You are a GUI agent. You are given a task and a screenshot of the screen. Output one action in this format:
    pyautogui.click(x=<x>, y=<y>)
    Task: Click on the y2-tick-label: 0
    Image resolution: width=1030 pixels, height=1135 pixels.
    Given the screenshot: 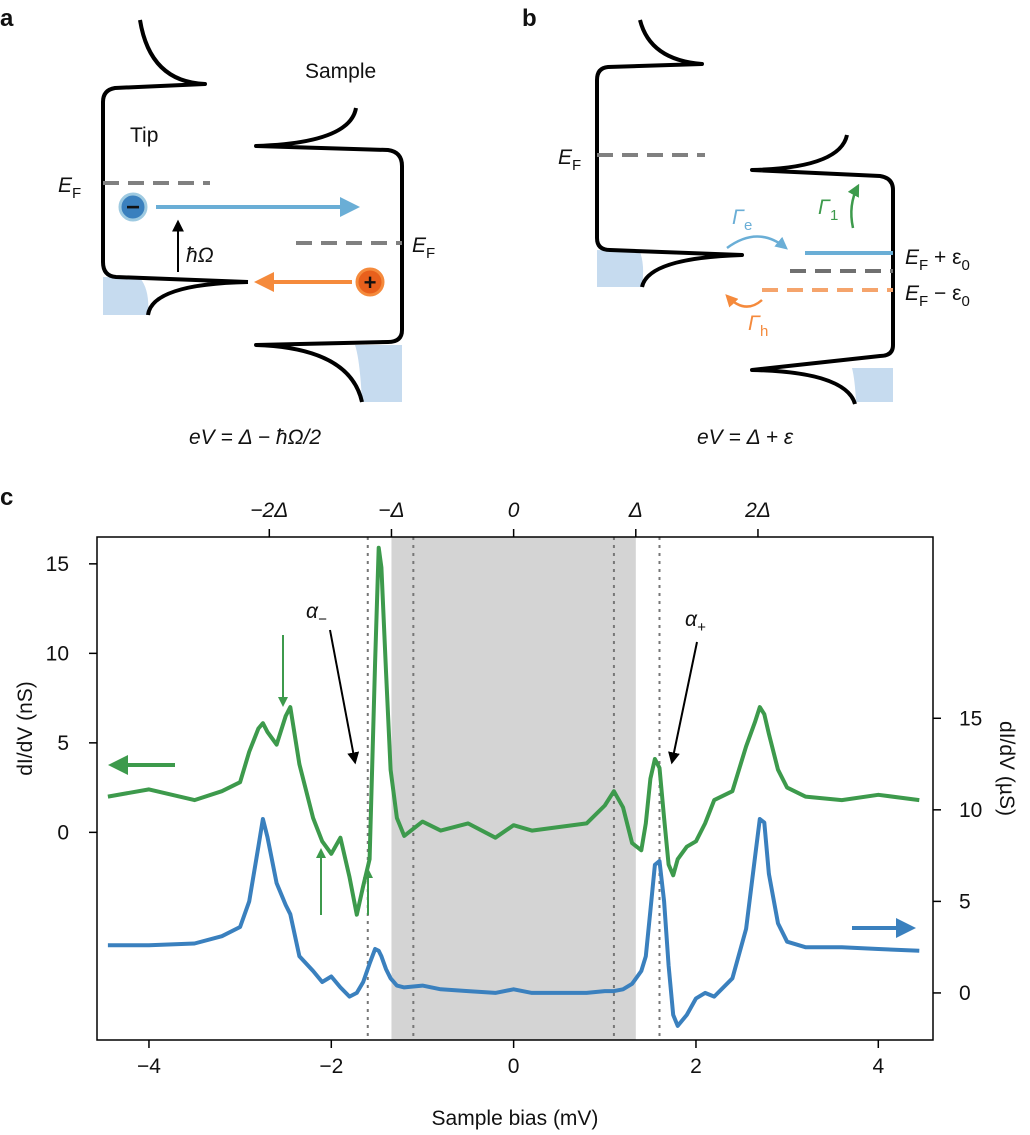 What is the action you would take?
    pyautogui.click(x=965, y=993)
    